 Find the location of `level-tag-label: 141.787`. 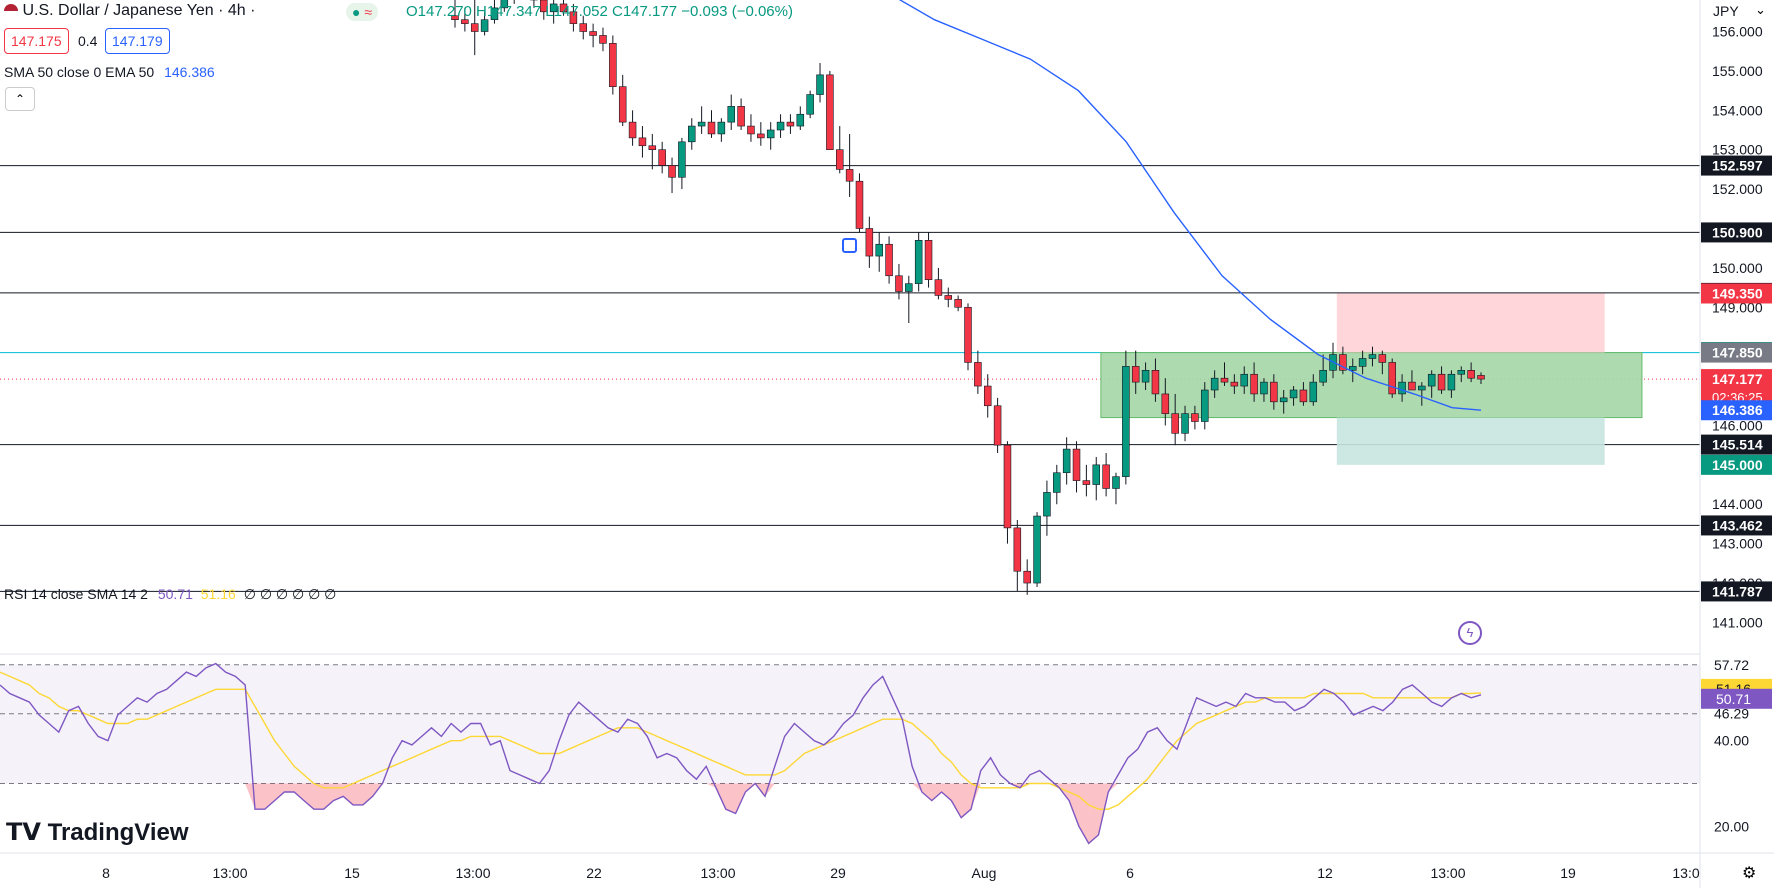

level-tag-label: 141.787 is located at coordinates (1737, 591).